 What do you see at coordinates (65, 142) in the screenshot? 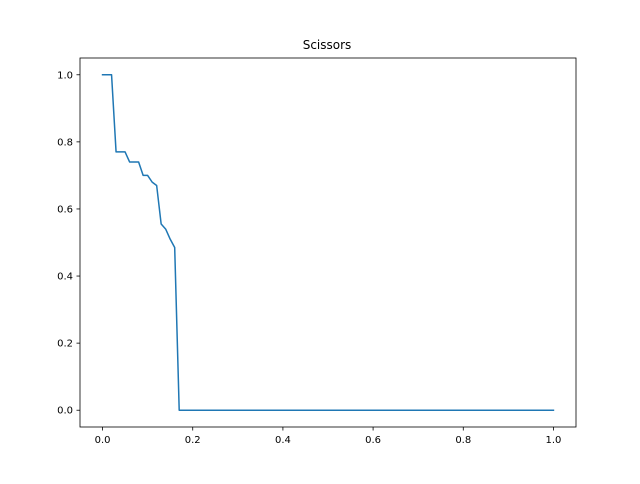
I see `y-tick-label: 0.8` at bounding box center [65, 142].